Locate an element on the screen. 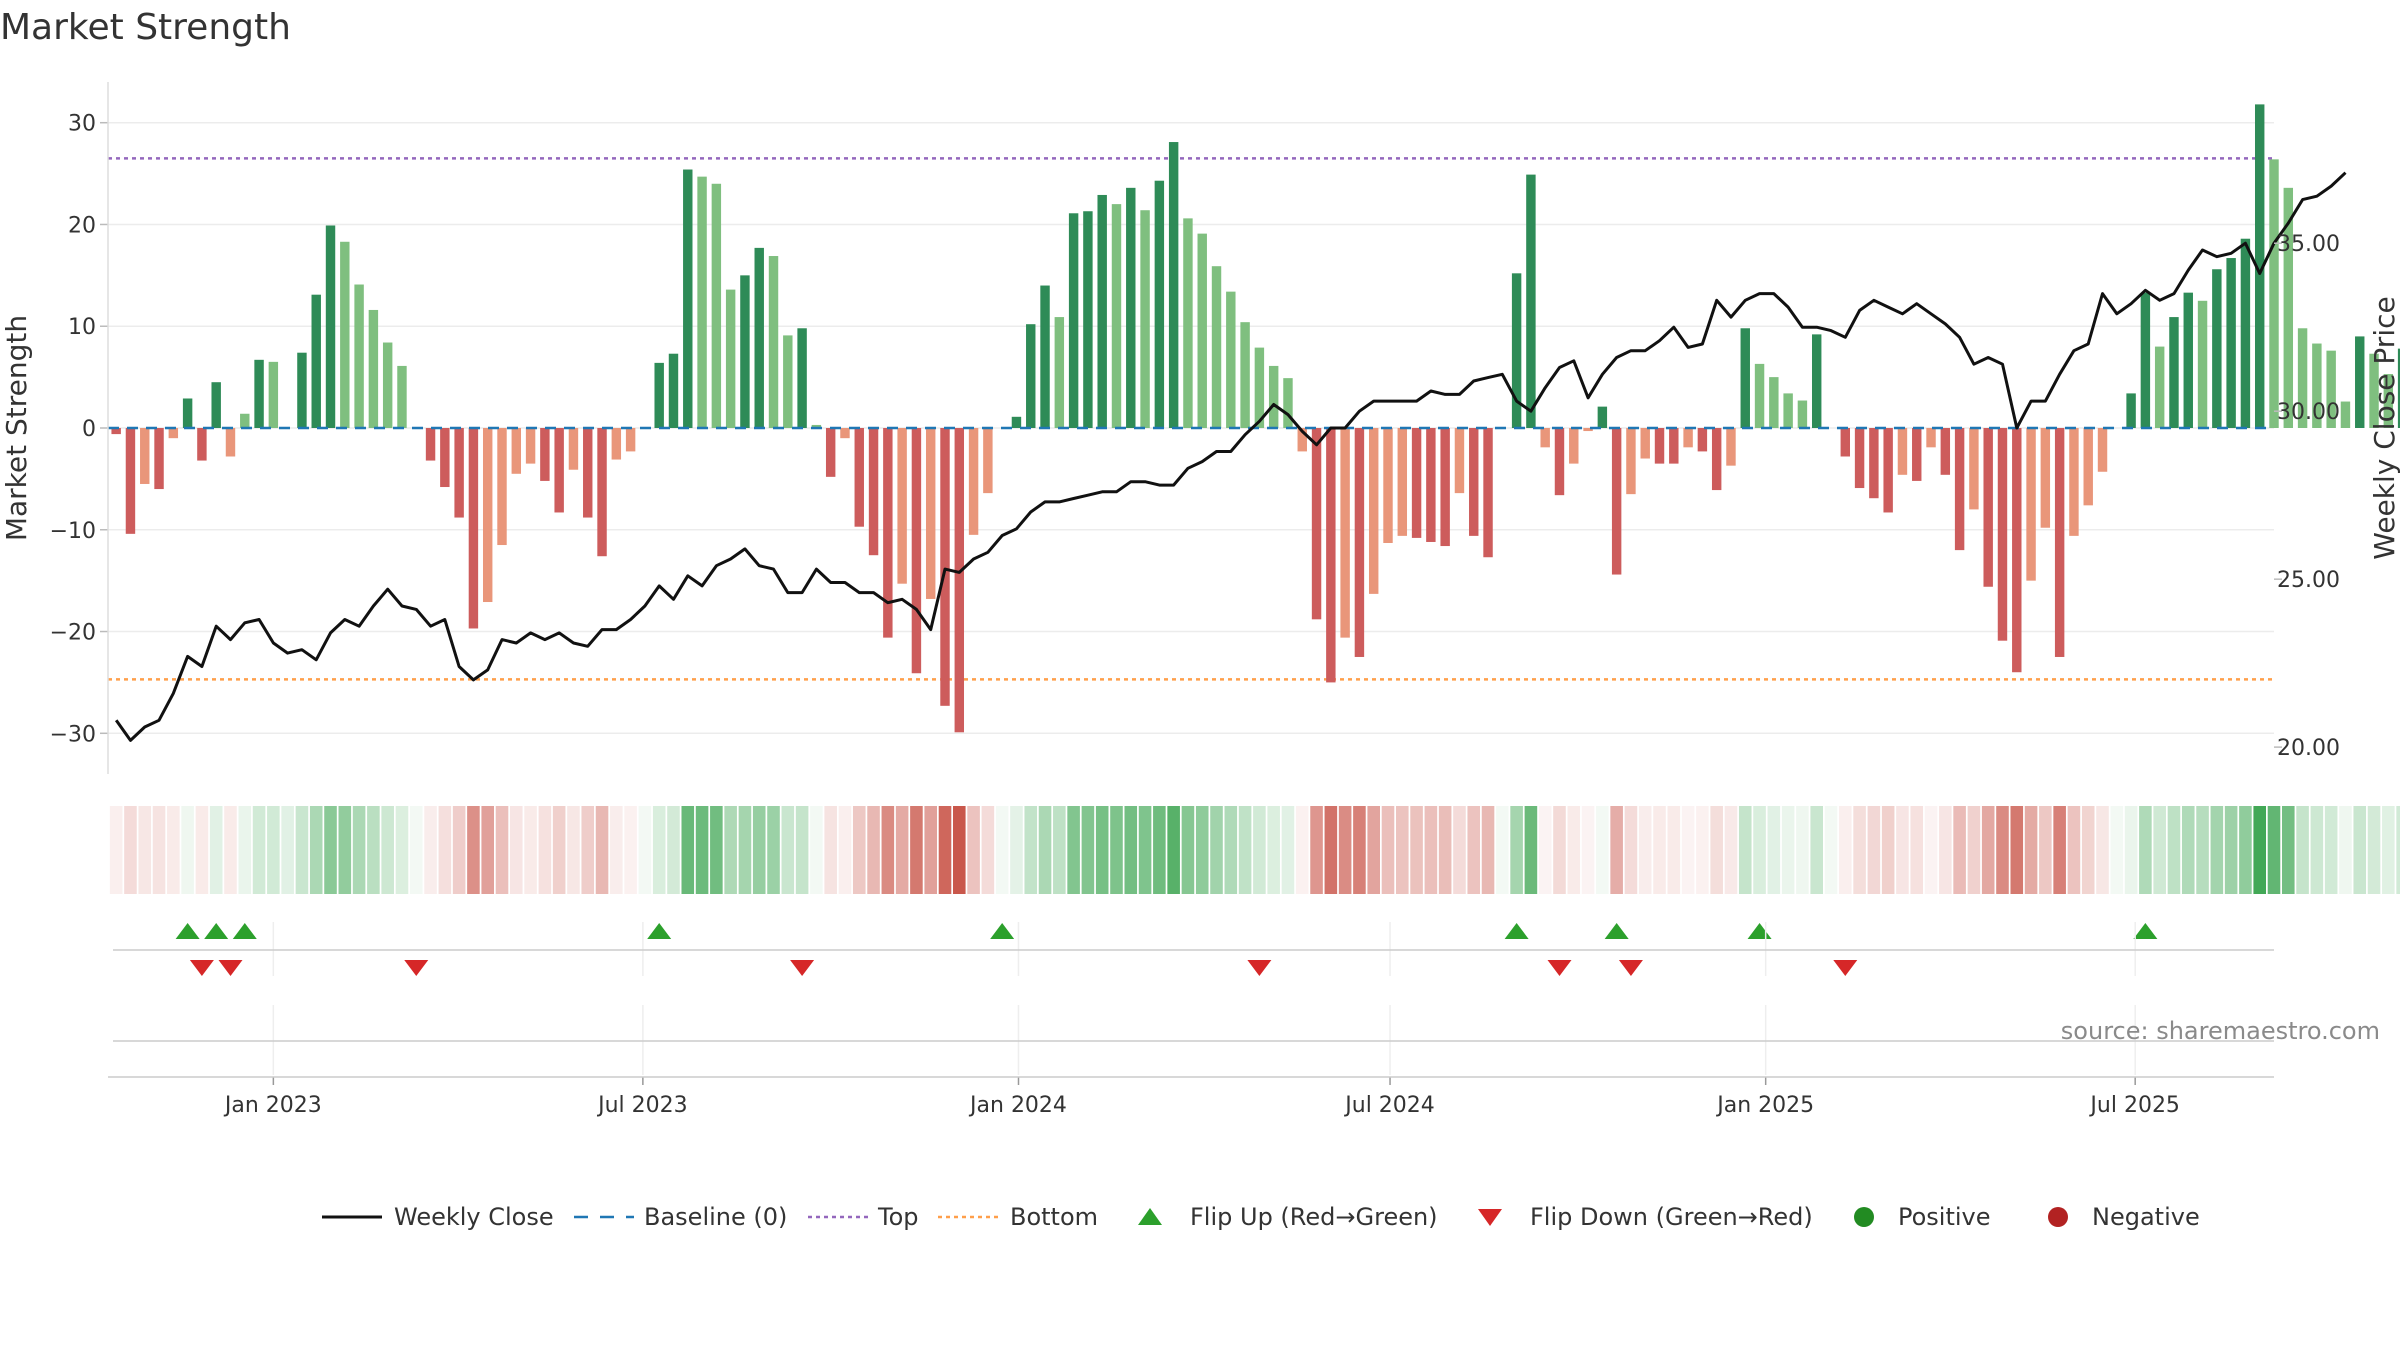  x-tick-label: Jan 2023 is located at coordinates (272, 1105).